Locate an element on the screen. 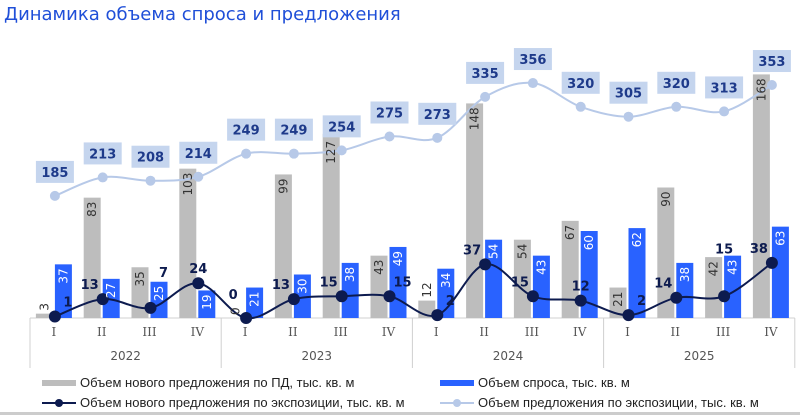 Image resolution: width=800 pixels, height=415 pixels. label-group-exposure: 335 is located at coordinates (485, 72).